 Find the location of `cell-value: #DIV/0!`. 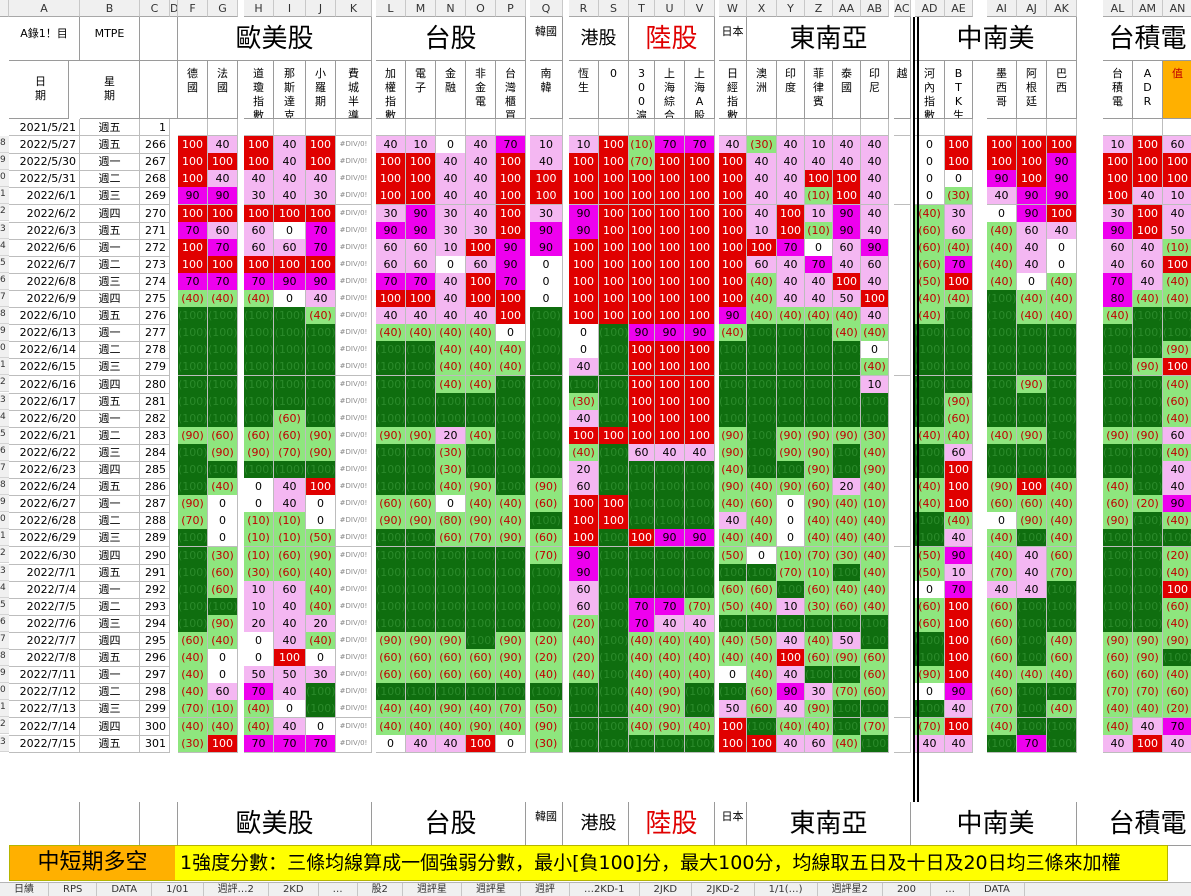

cell-value: #DIV/0! is located at coordinates (354, 727).